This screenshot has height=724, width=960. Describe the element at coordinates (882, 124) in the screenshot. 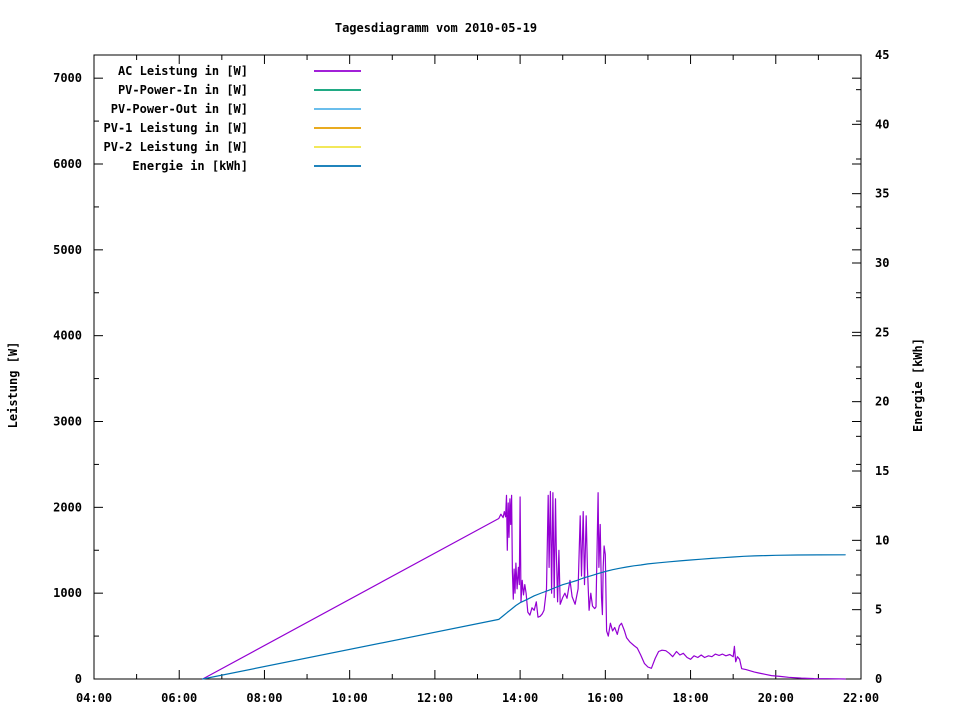

I see `y-right-tick-label: 40` at that location.